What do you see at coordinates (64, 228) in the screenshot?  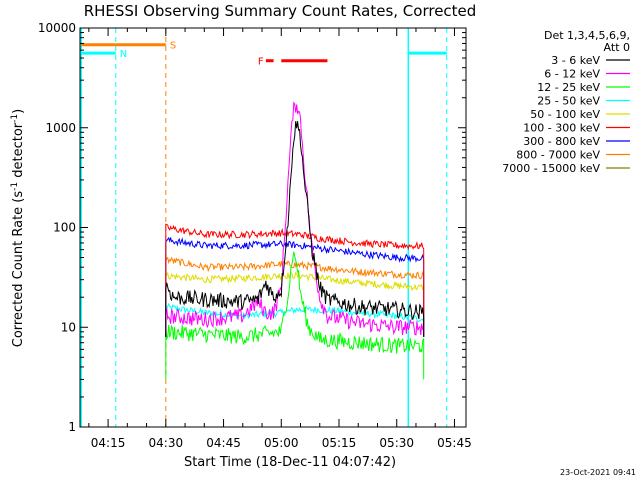 I see `y-tick-label: 100` at bounding box center [64, 228].